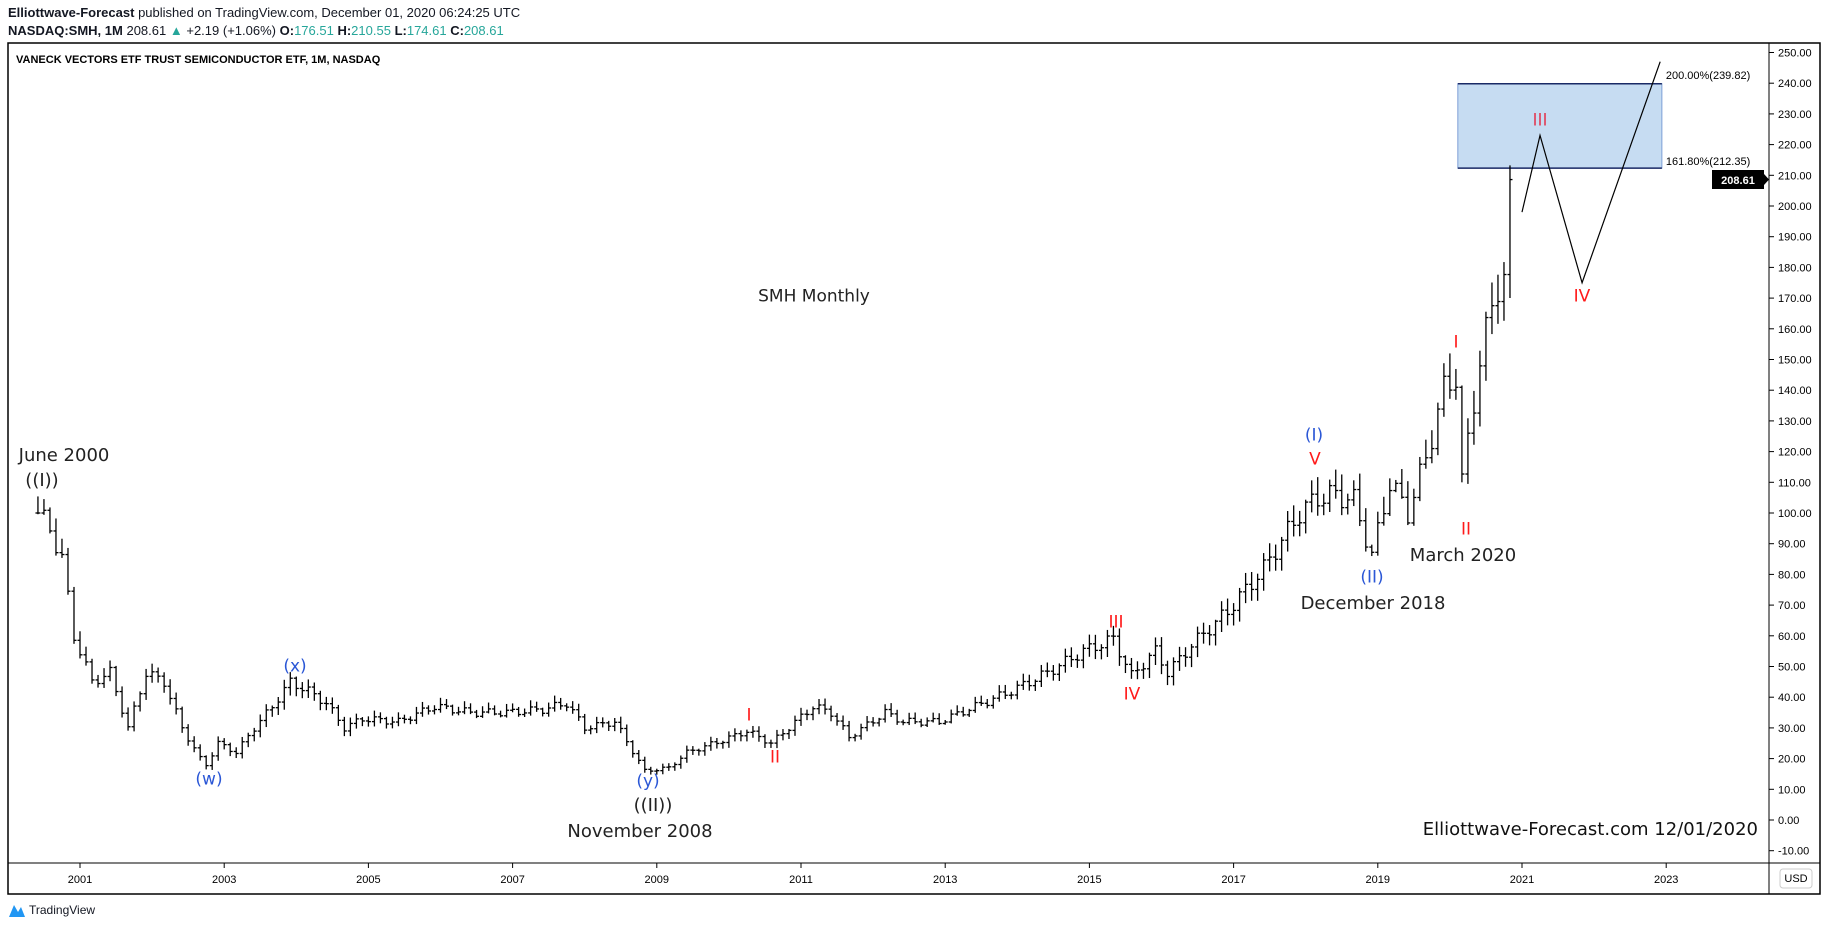 The height and width of the screenshot is (930, 1828). I want to click on publisher-name: Elliottwave-Forecast, so click(71, 12).